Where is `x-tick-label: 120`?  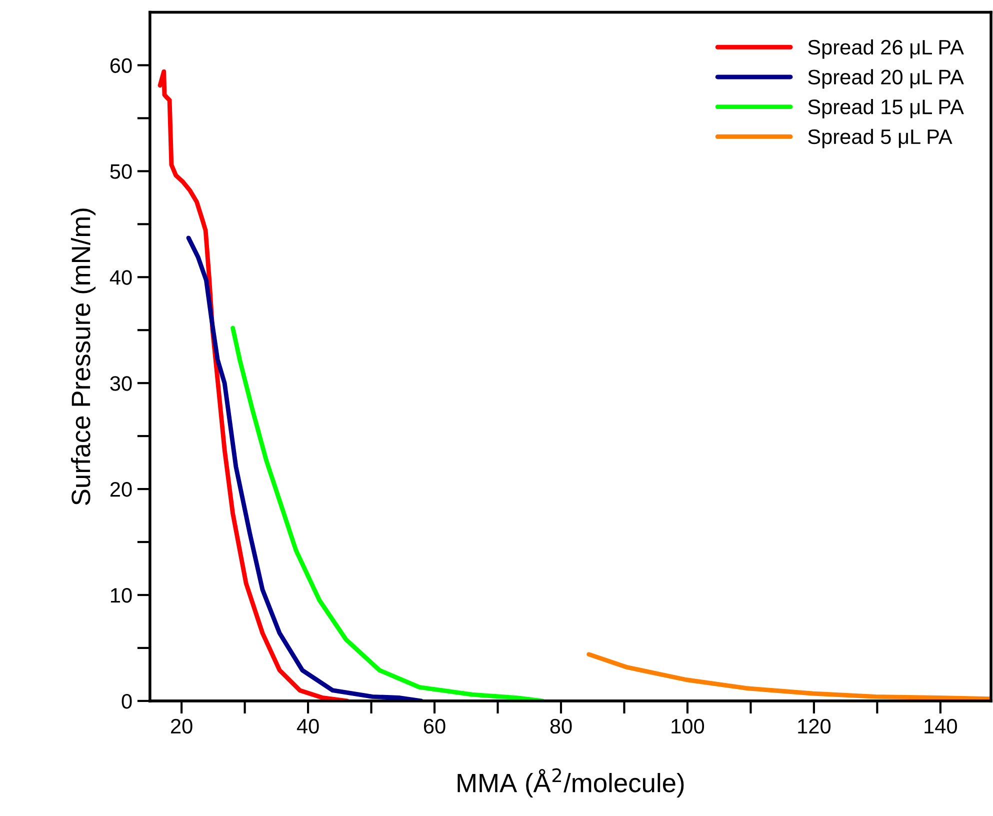 x-tick-label: 120 is located at coordinates (814, 726).